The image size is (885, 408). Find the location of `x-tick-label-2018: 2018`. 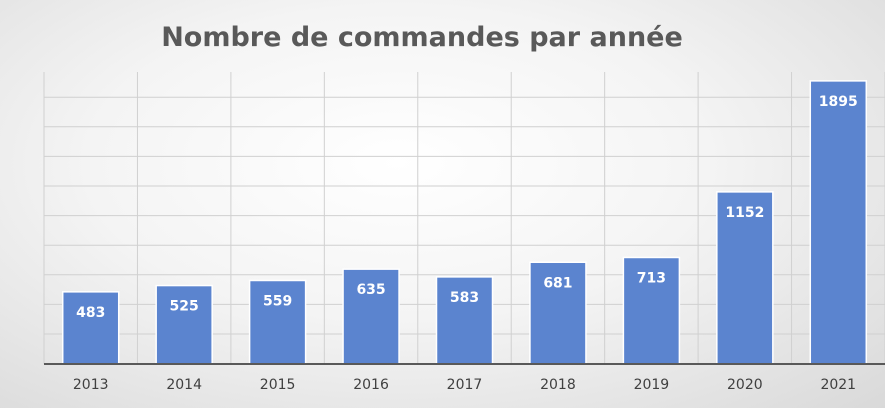

x-tick-label-2018: 2018 is located at coordinates (558, 385).